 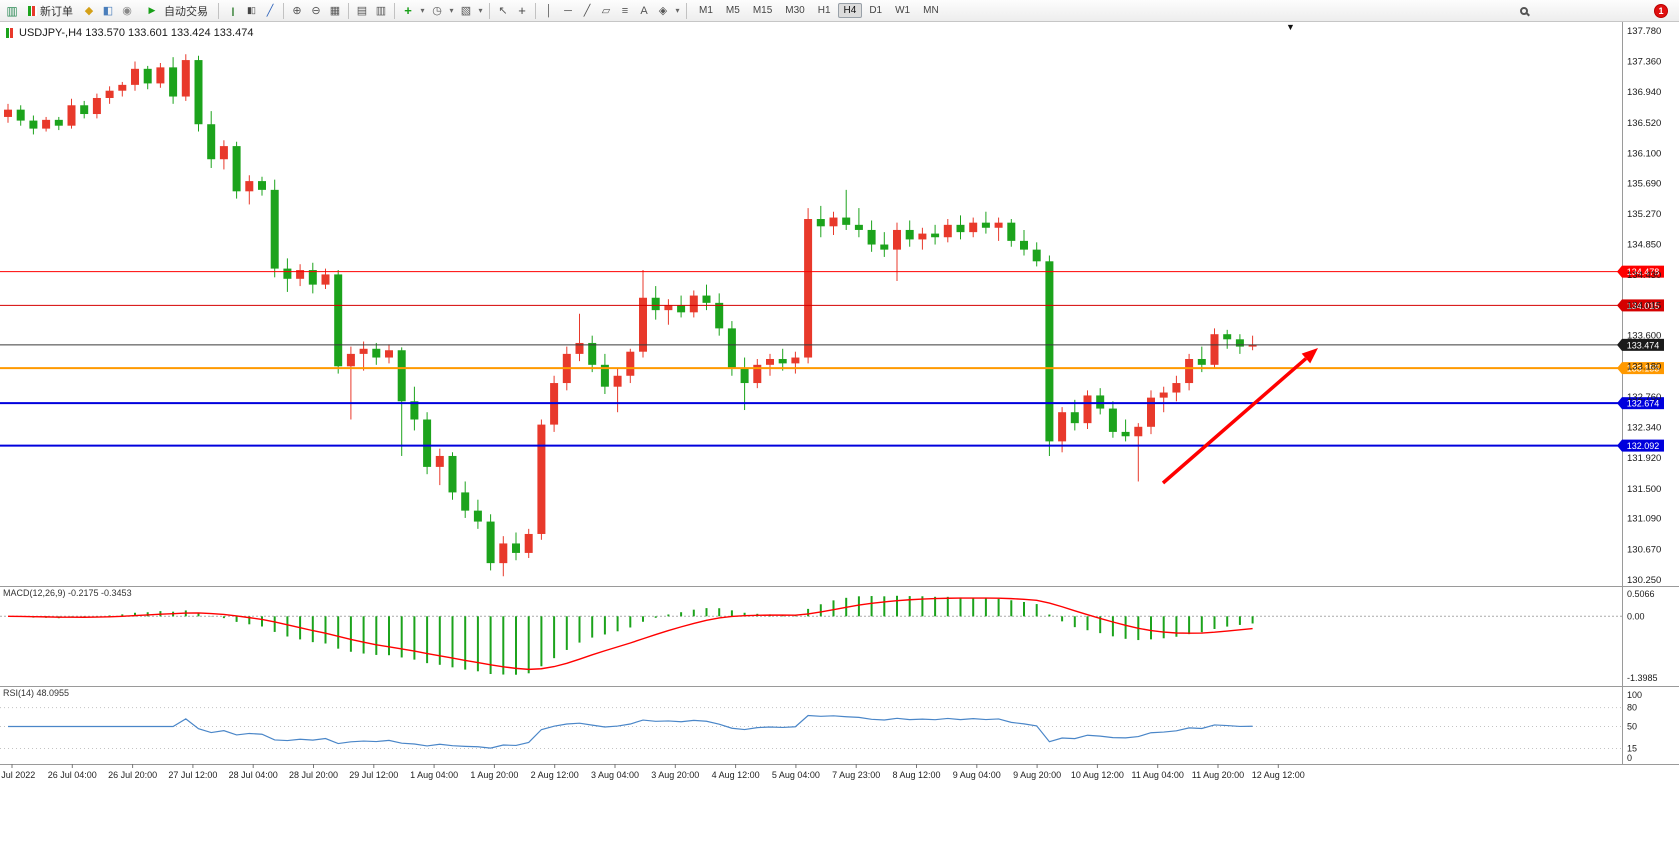 What do you see at coordinates (408, 10) in the screenshot?
I see `indicators-icon: +` at bounding box center [408, 10].